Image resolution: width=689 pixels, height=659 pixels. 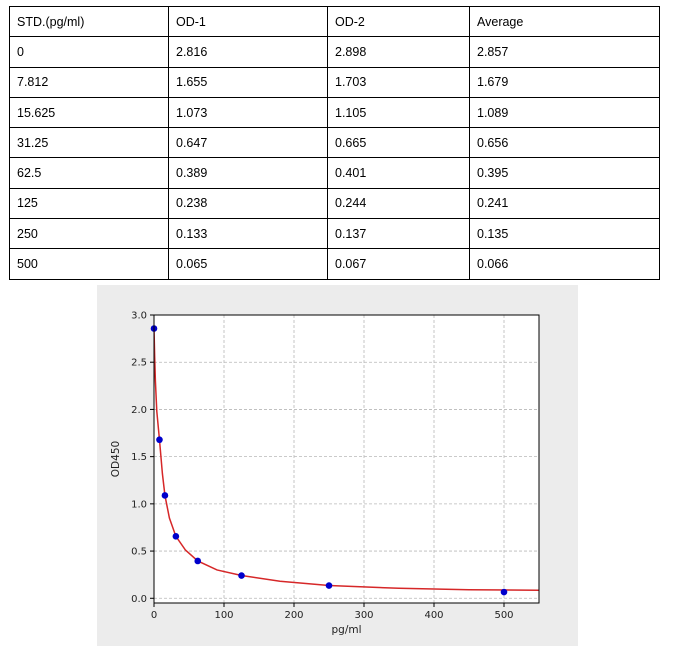 What do you see at coordinates (346, 630) in the screenshot?
I see `x-axis-label: pg/ml` at bounding box center [346, 630].